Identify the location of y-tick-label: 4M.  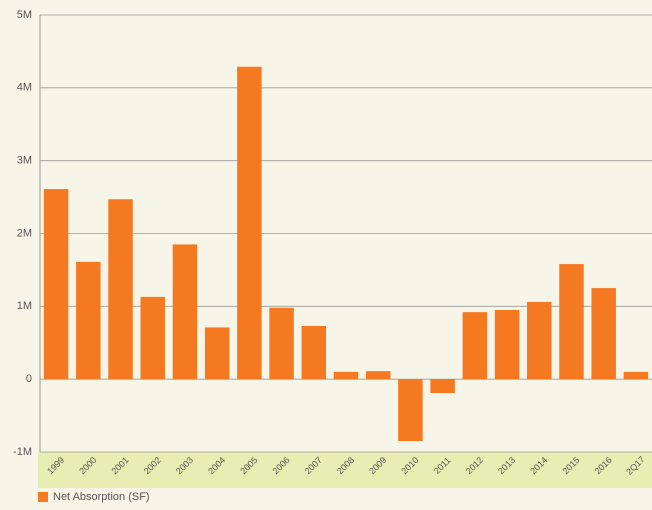
(24, 88).